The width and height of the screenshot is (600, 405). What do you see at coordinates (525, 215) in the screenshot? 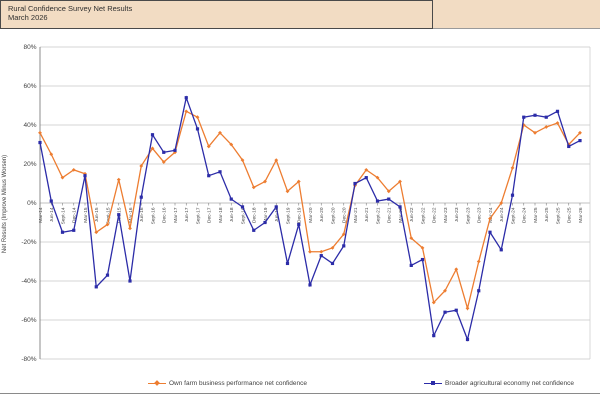
I see `x-tick-label: Dec-24` at bounding box center [525, 215].